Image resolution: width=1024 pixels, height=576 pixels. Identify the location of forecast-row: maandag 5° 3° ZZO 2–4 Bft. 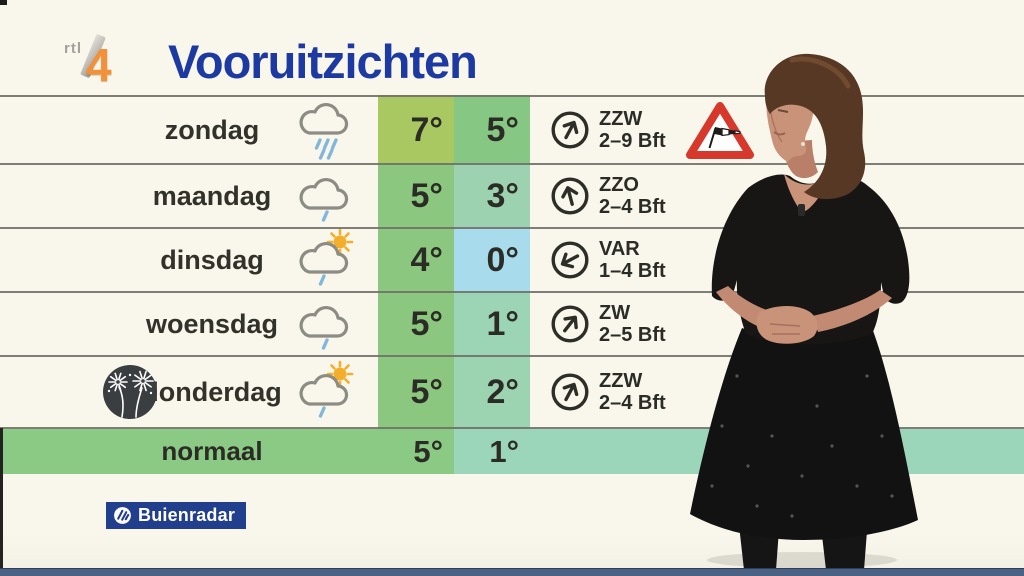
(512, 196).